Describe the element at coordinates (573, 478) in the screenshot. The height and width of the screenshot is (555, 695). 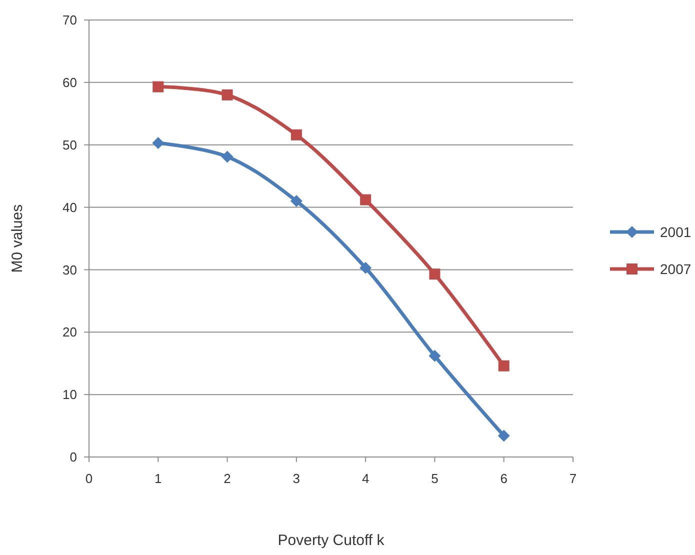
I see `x-tick-label: 7` at that location.